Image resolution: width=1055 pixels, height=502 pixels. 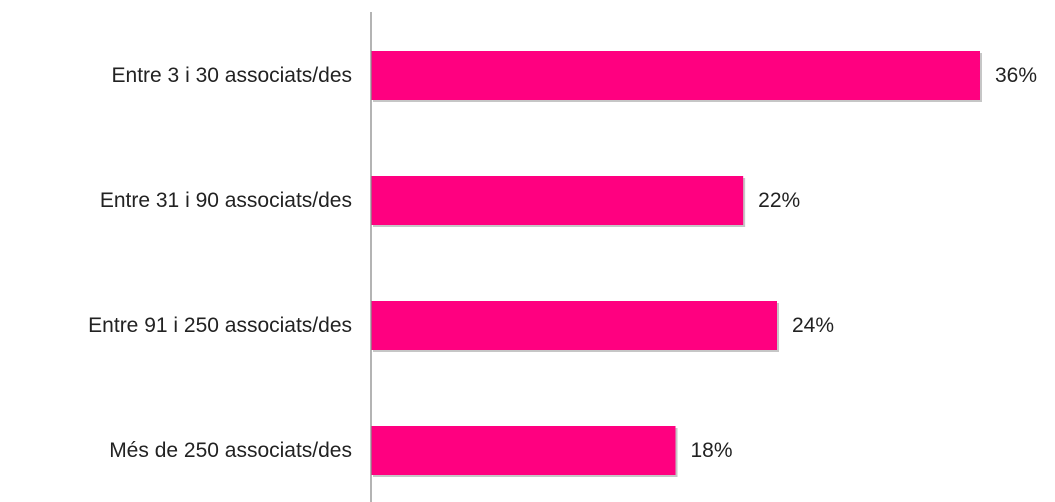 I want to click on value-label: 22%, so click(x=779, y=200).